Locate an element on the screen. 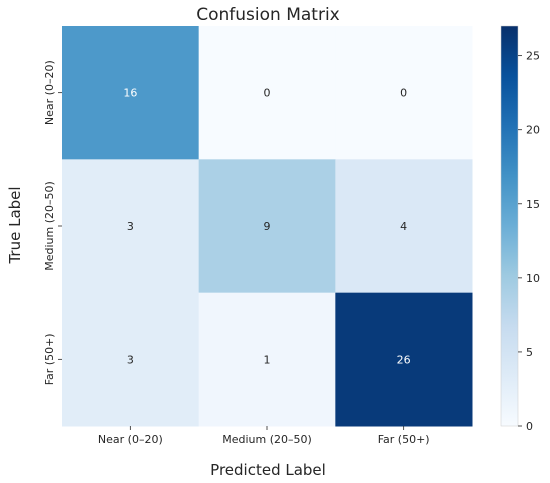  y-tick-label-2: Far (50+) is located at coordinates (49, 359).